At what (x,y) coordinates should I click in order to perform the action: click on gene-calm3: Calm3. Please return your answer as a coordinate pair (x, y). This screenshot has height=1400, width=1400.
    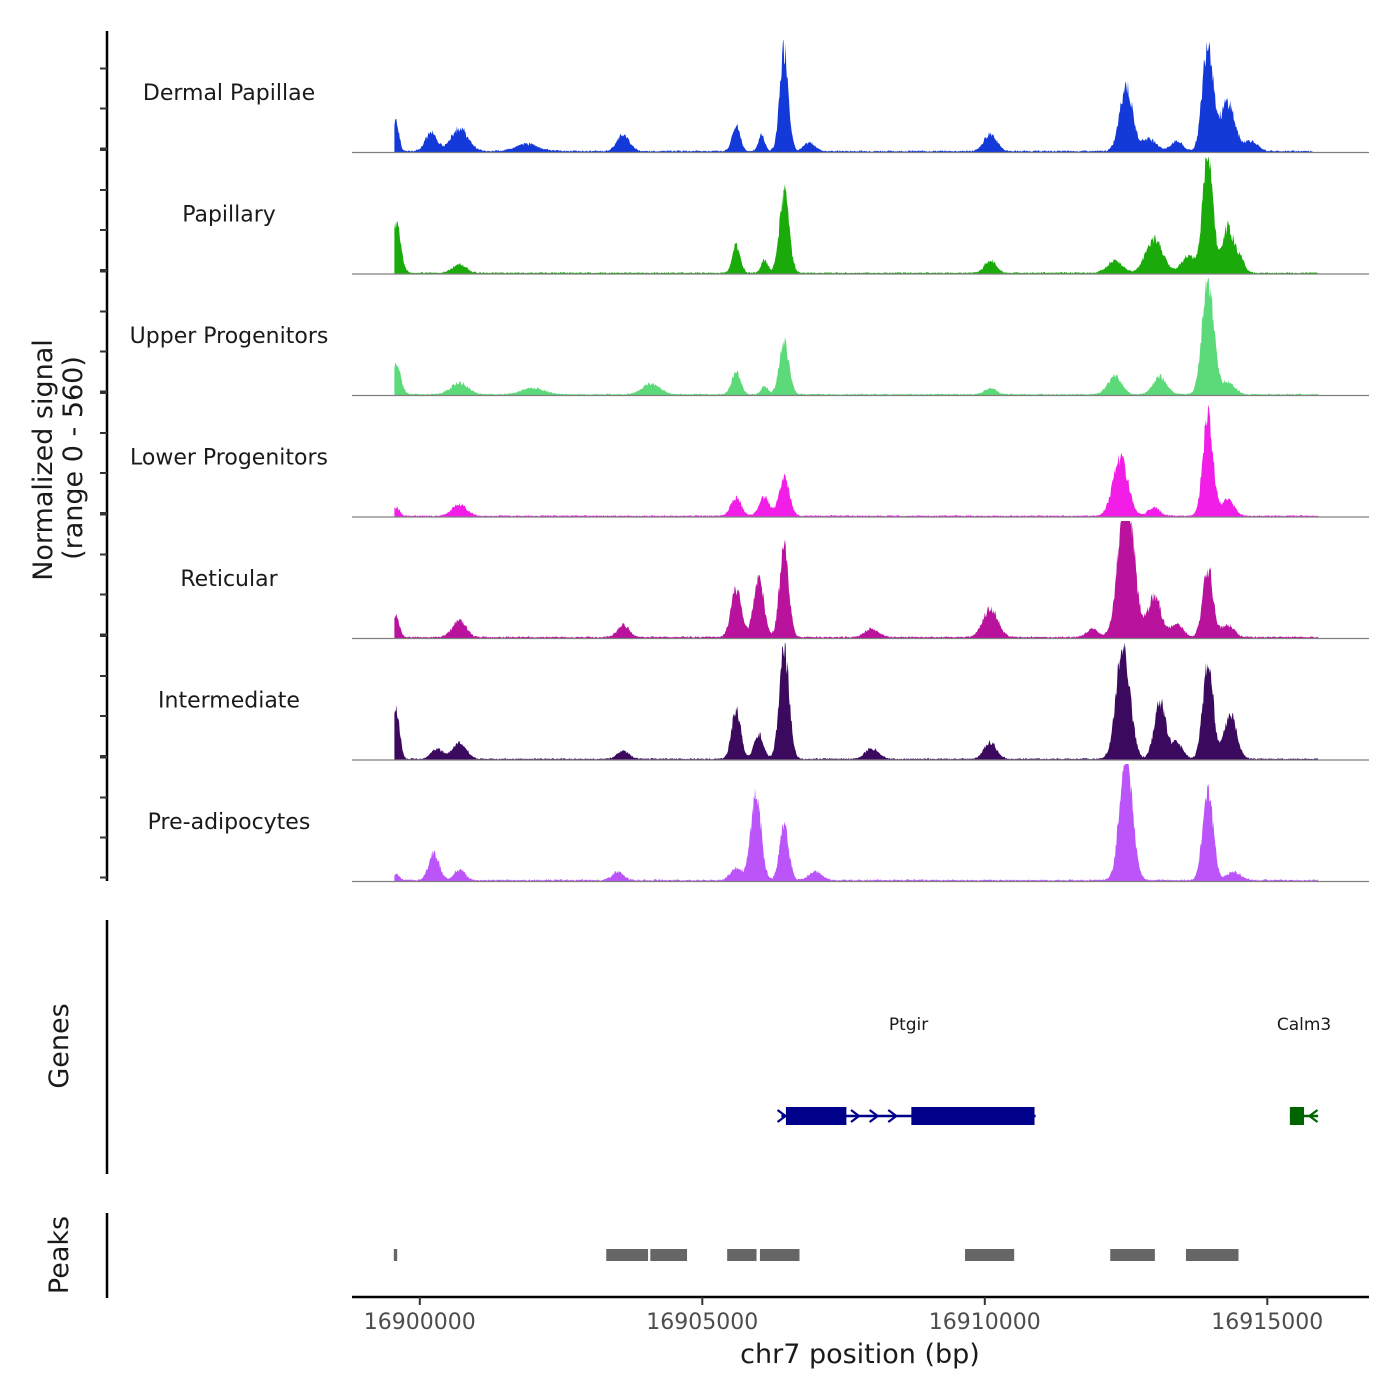
    Looking at the image, I should click on (1304, 1070).